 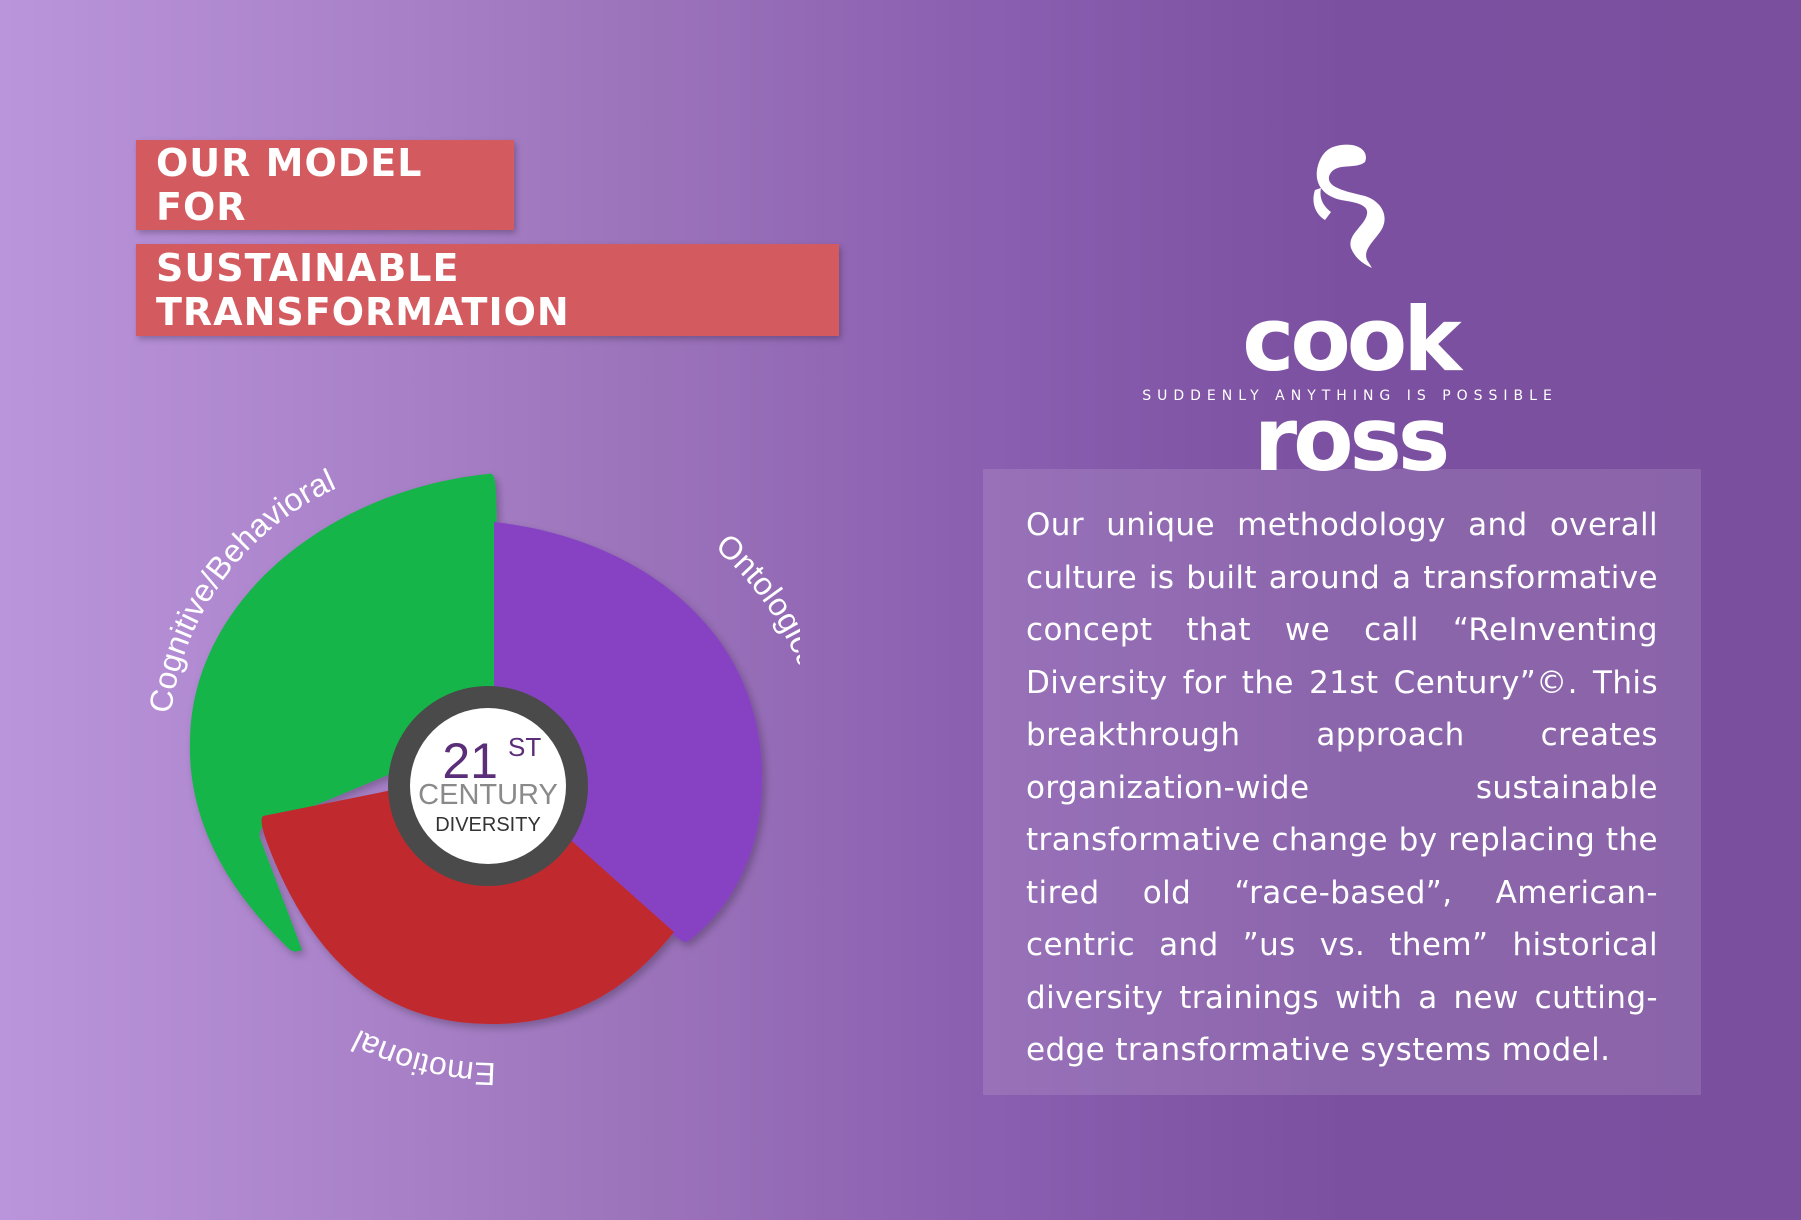 I want to click on label-emotional-wrap: Emotional, so click(x=421, y=1057).